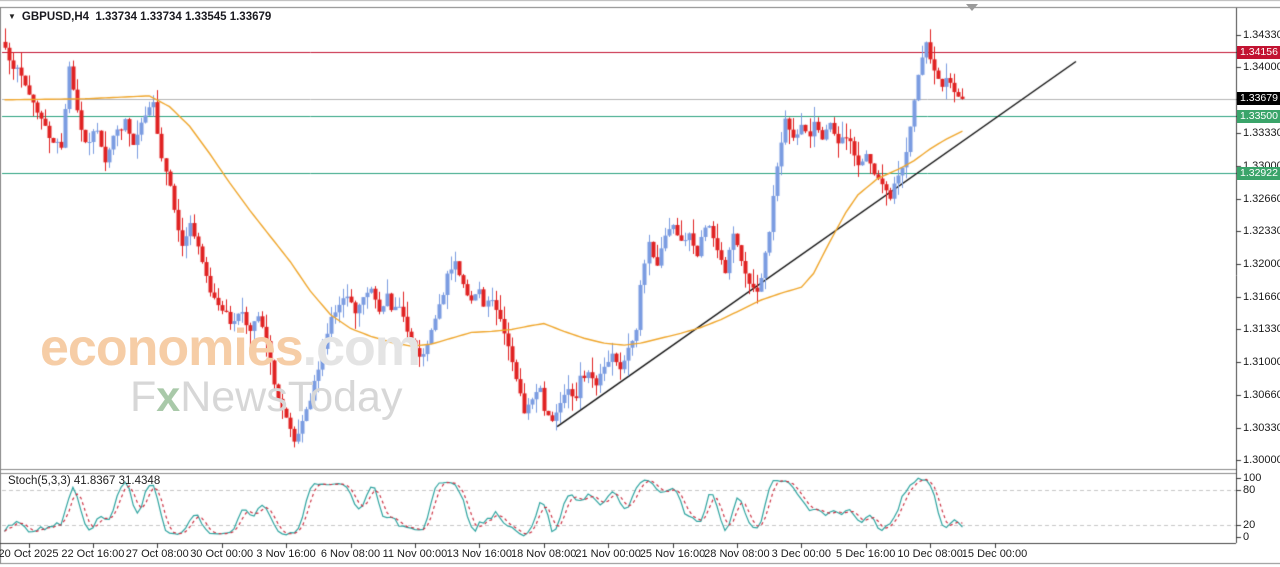  Describe the element at coordinates (930, 554) in the screenshot. I see `time-axis-label: 10 Dec 08:00` at that location.